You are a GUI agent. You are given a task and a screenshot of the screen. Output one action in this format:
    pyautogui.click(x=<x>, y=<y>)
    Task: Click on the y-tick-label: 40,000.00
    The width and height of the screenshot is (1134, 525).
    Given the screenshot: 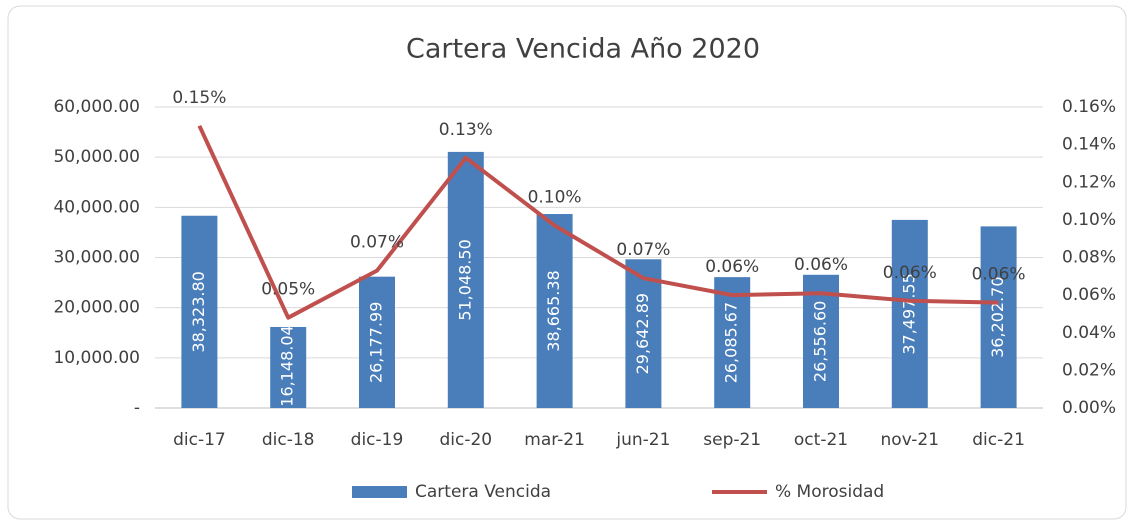 What is the action you would take?
    pyautogui.click(x=96, y=207)
    